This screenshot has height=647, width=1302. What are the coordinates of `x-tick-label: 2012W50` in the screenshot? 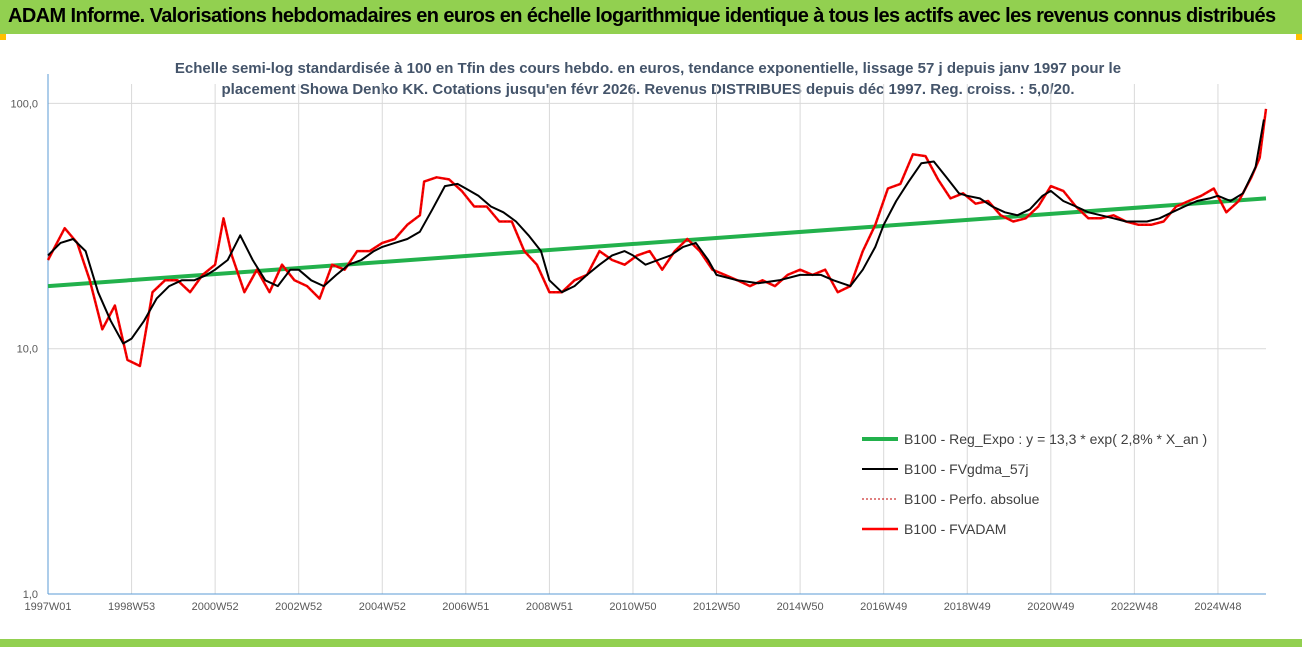 It's located at (716, 607).